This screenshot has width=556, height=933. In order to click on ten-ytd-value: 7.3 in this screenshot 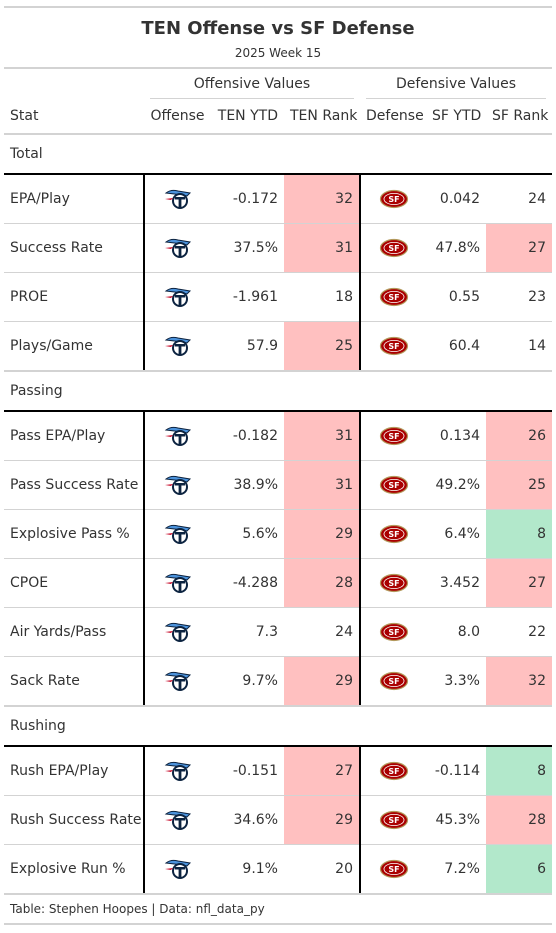, I will do `click(247, 632)`.